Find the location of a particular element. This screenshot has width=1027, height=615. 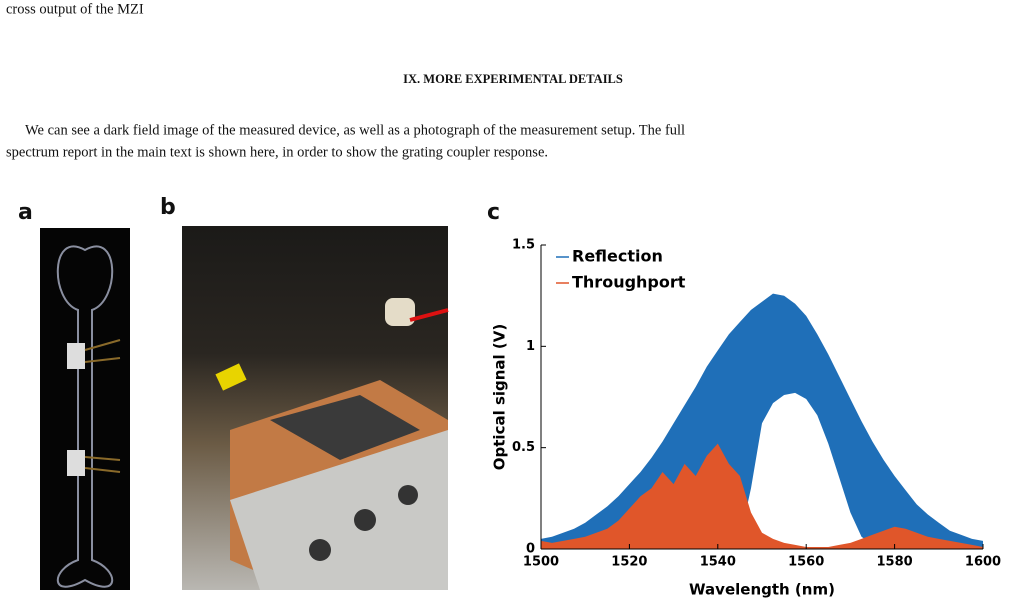

y-tick-label: 0.5 is located at coordinates (523, 447).